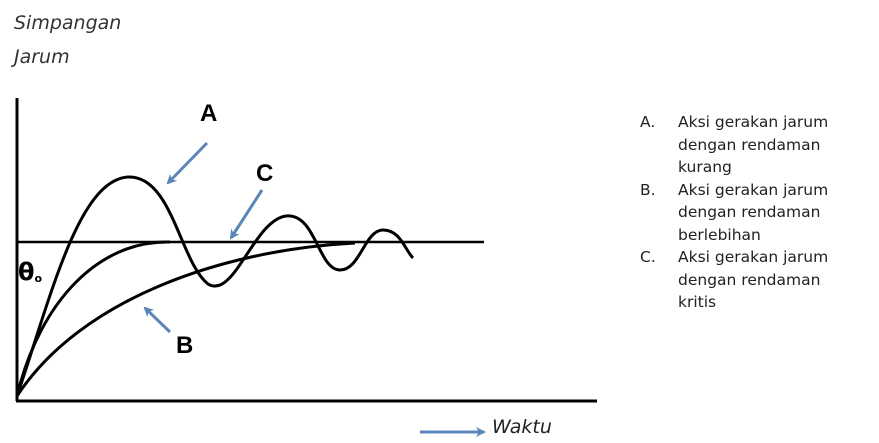 This screenshot has width=879, height=443. Describe the element at coordinates (522, 427) in the screenshot. I see `x-axis-label: Waktu` at that location.